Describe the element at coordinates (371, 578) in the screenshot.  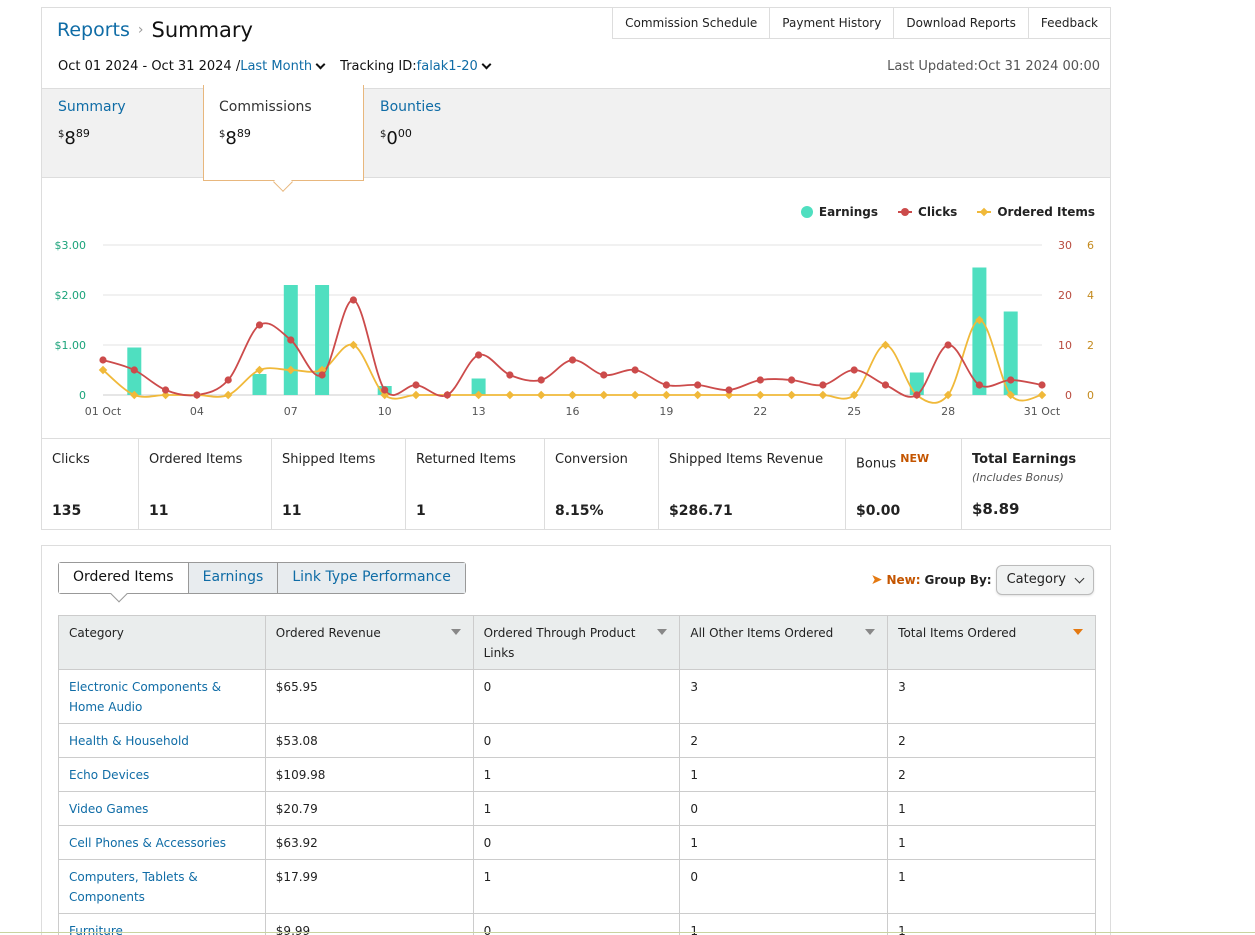
I see `tab-link-type-performance: Link Type Performance` at that location.